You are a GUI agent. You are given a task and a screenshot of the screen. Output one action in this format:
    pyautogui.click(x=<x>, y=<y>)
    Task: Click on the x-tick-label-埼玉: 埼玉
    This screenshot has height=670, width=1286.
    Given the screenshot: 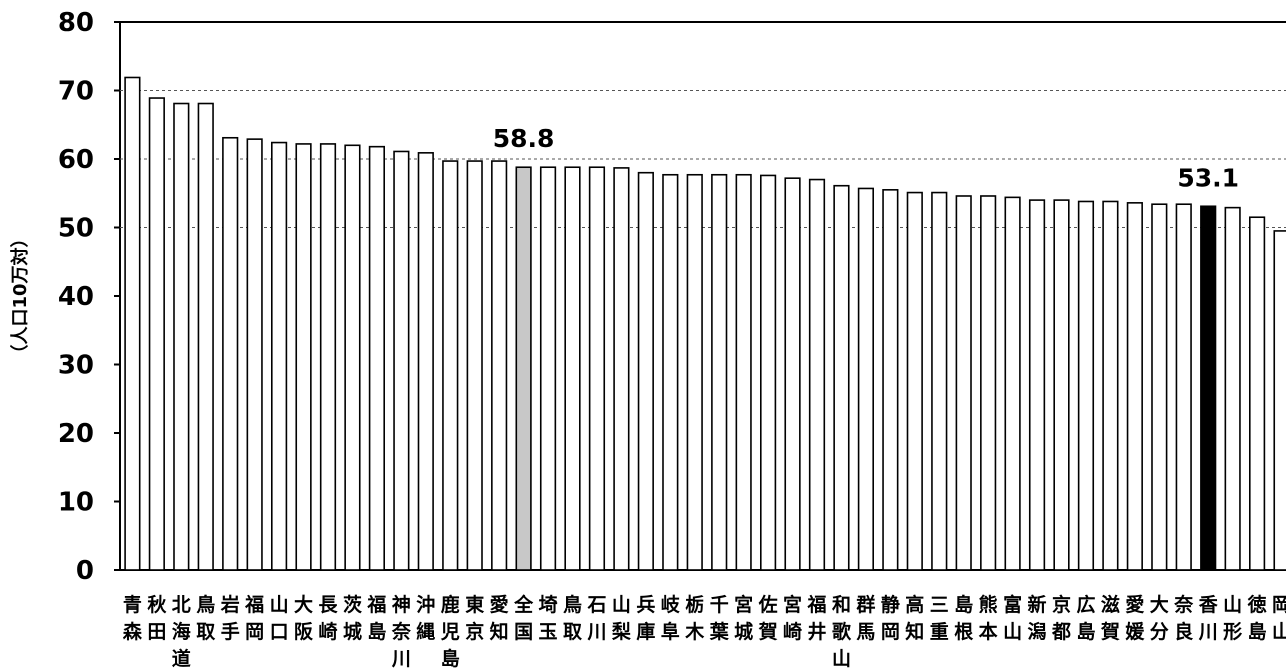 What is the action you would take?
    pyautogui.click(x=548, y=618)
    